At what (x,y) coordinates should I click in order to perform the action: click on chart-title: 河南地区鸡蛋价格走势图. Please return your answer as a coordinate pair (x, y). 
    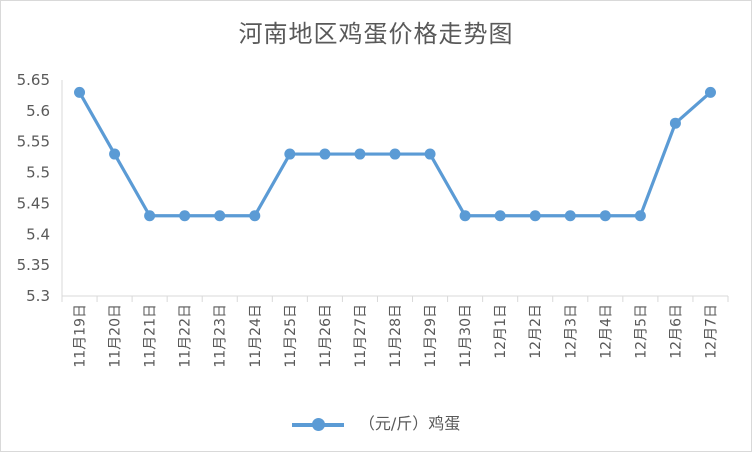
    Looking at the image, I should click on (376, 34).